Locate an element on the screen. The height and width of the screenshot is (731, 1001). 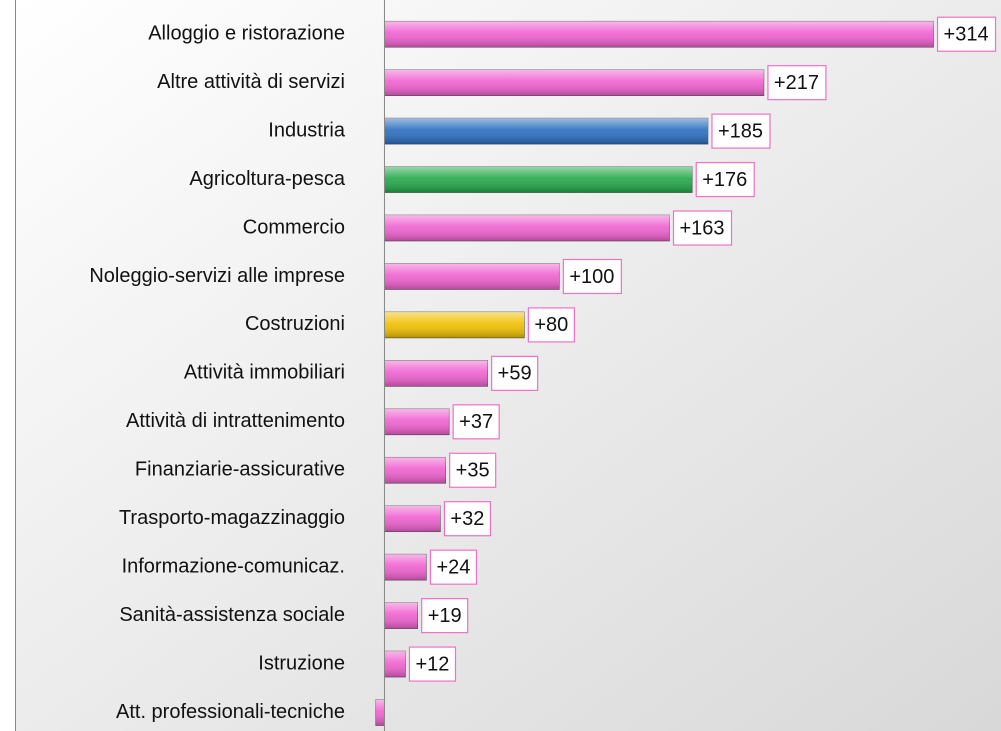
data-label: +59 is located at coordinates (515, 374).